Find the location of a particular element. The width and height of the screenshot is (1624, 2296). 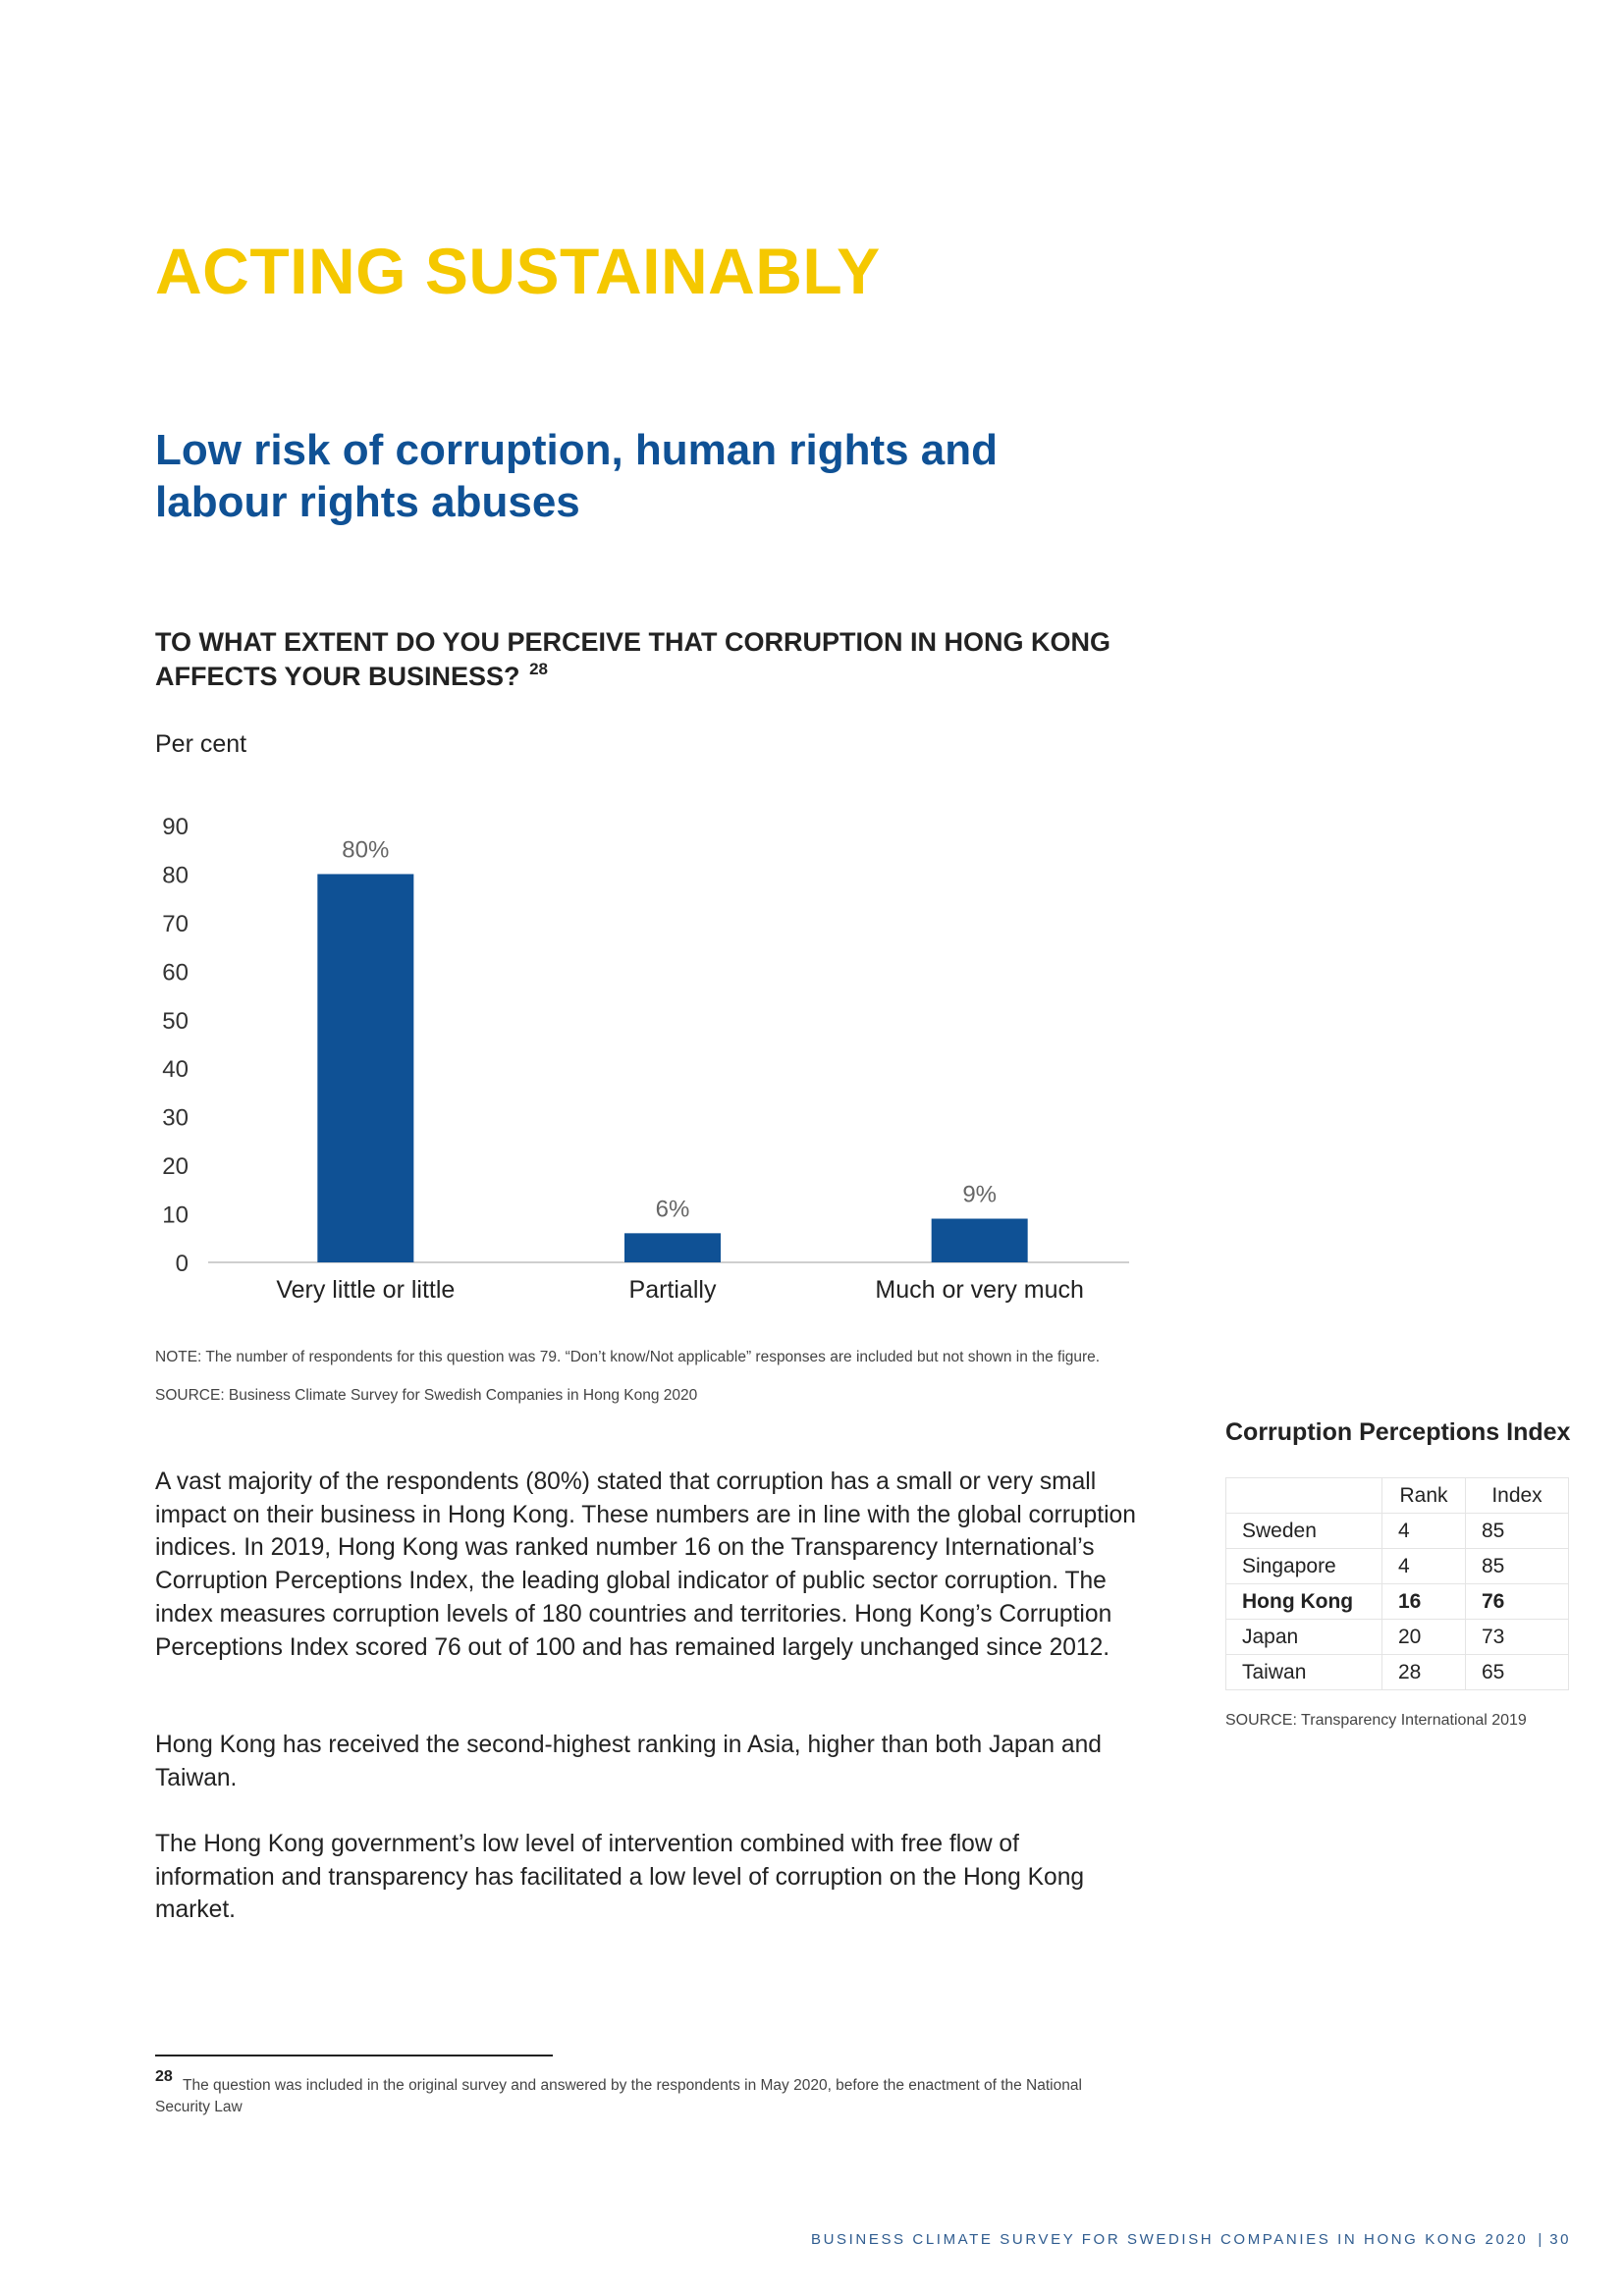

y-tick-label: 60 is located at coordinates (175, 973).